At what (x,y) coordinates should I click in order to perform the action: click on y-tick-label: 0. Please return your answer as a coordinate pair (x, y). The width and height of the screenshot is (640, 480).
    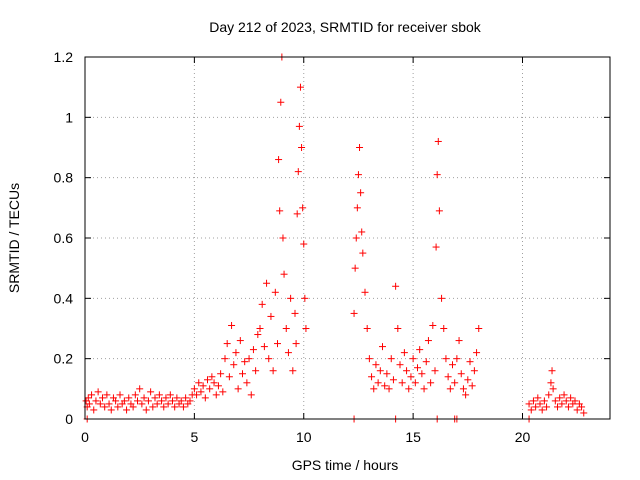
    Looking at the image, I should click on (69, 419).